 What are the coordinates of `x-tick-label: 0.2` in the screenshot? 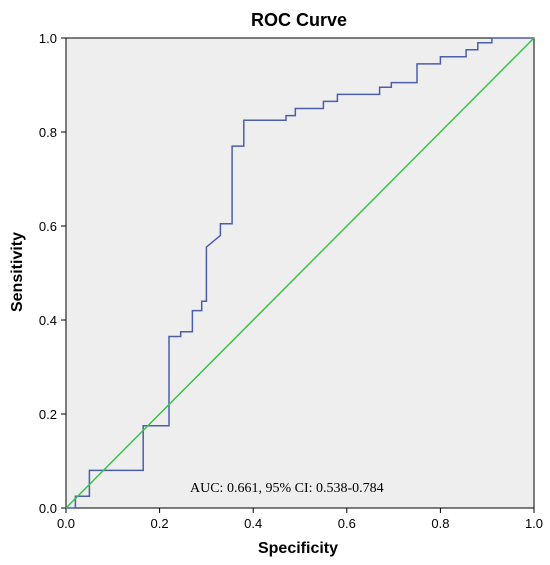 It's located at (160, 523).